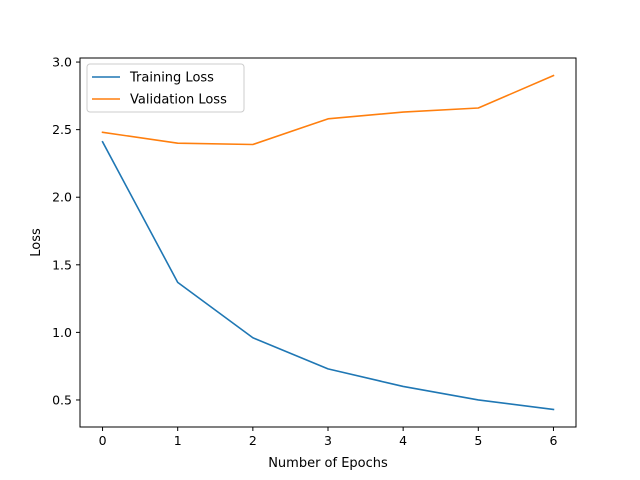  Describe the element at coordinates (178, 100) in the screenshot. I see `legend-label: Validation Loss` at that location.